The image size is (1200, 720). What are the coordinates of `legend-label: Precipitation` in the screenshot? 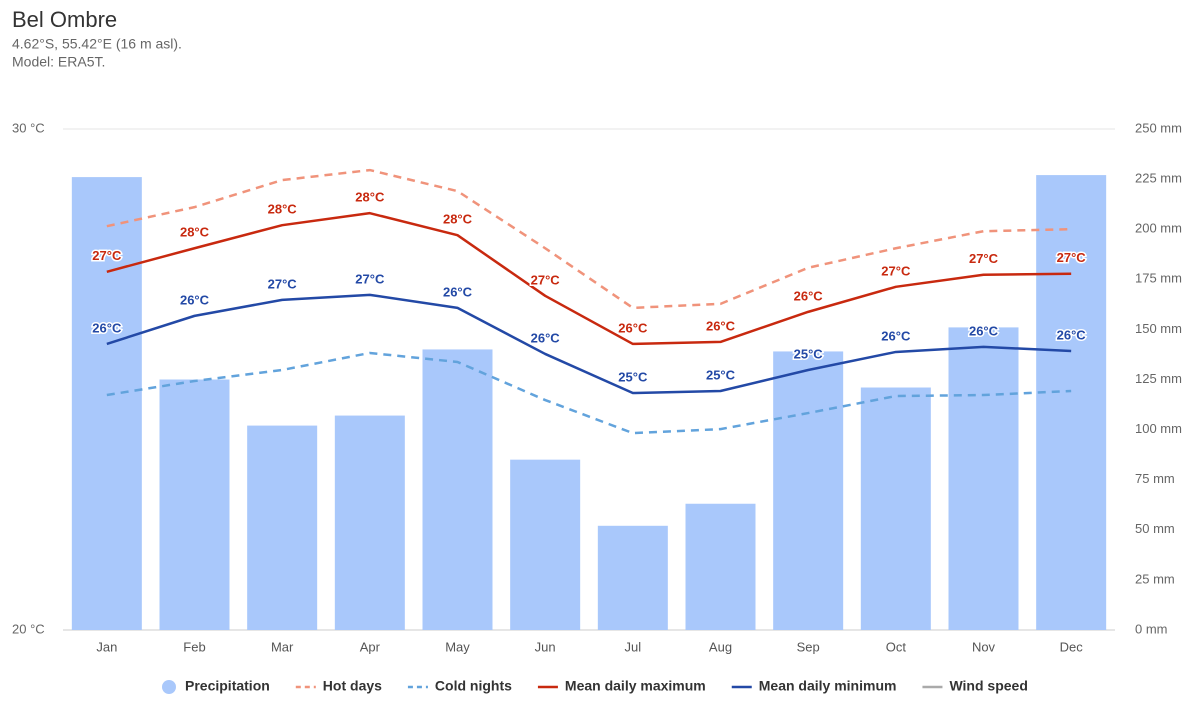 It's located at (227, 686).